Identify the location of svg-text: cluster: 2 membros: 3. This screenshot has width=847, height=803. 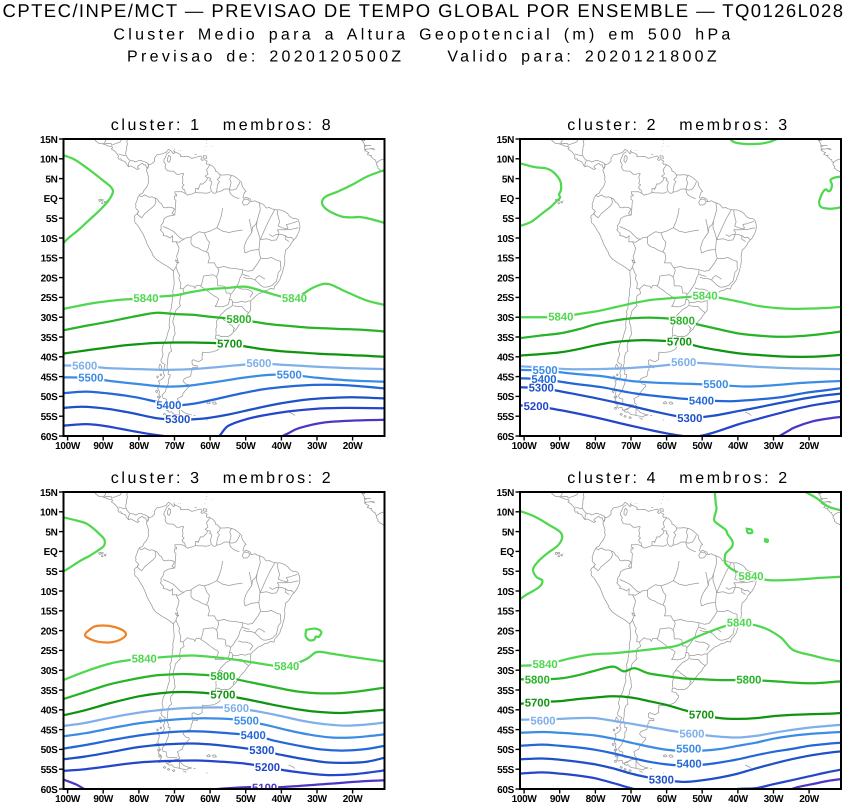
(678, 125).